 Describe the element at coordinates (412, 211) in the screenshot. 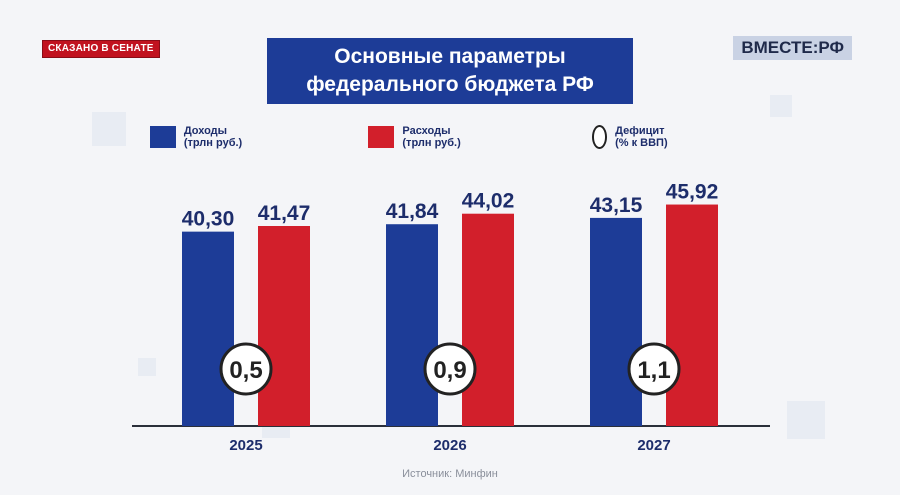

I see `income-value-label: 41,84` at that location.